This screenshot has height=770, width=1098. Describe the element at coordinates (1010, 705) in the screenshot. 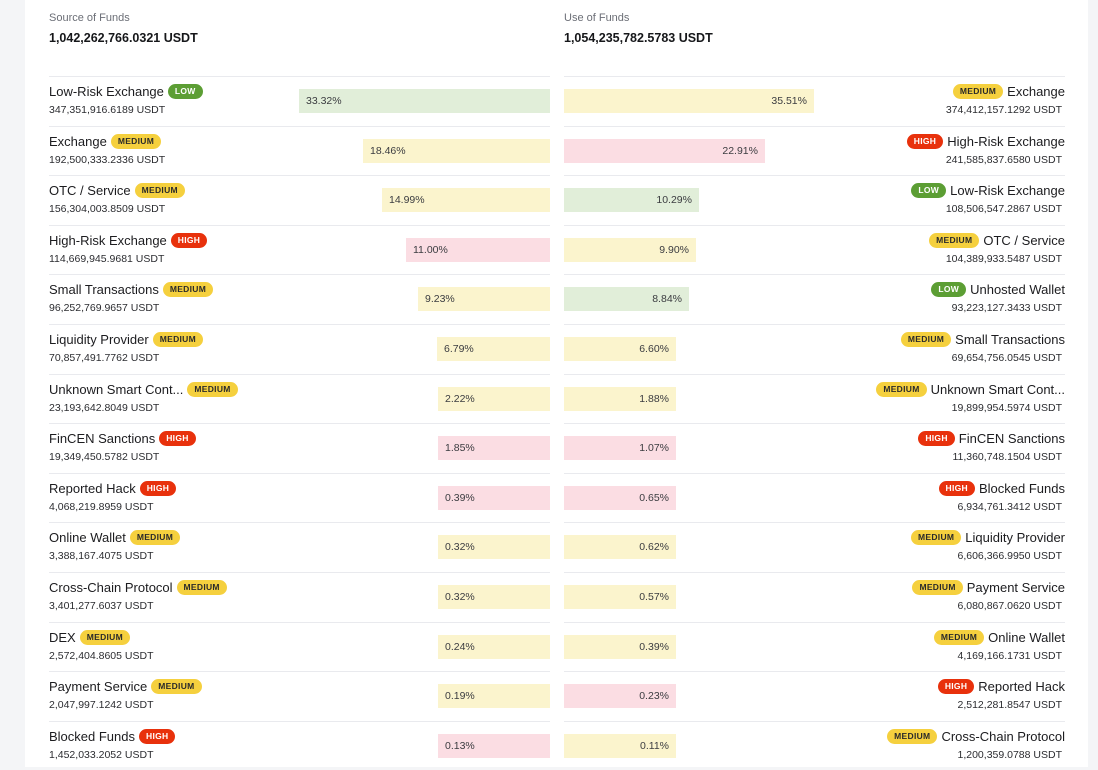

I see `category-amount: 2,512,281.8547 USDT` at that location.